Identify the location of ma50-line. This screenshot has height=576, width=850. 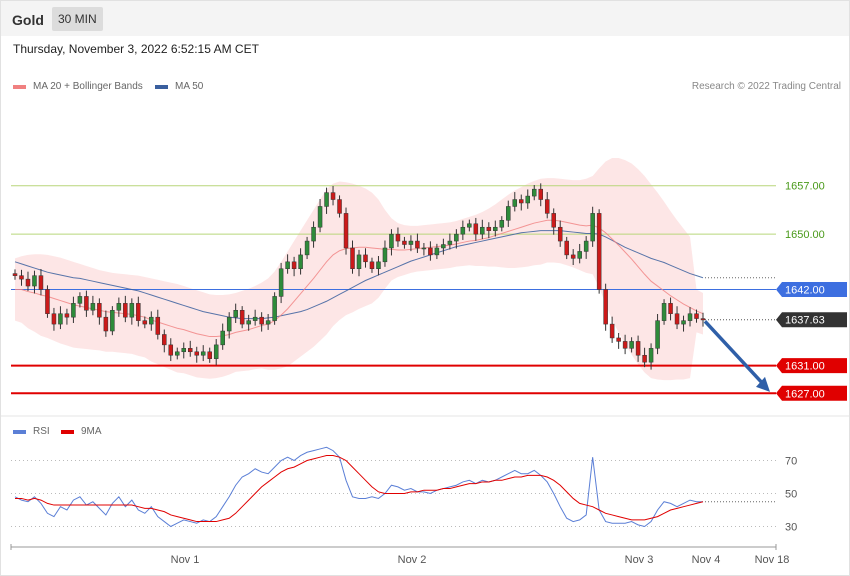
(359, 275).